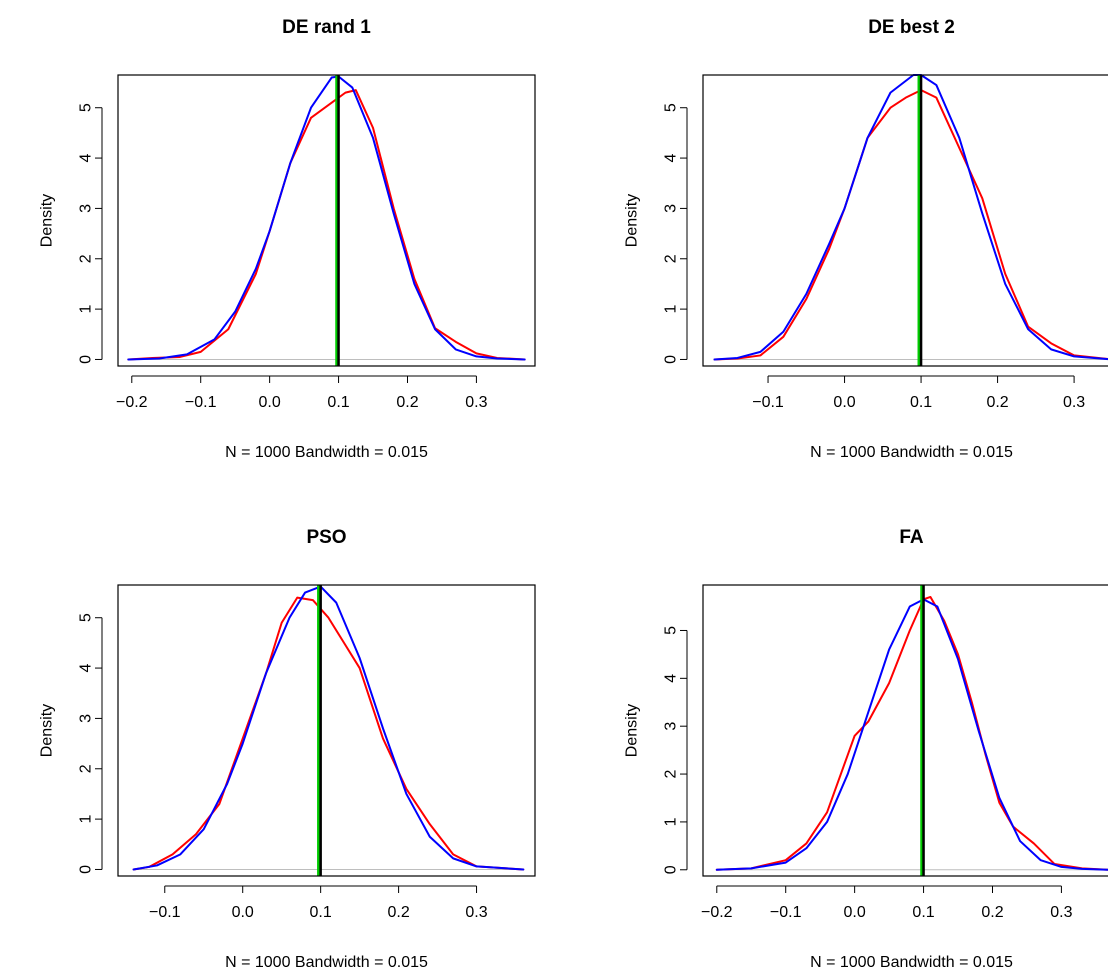  Describe the element at coordinates (326, 27) in the screenshot. I see `chart-title: DE rand 1` at that location.